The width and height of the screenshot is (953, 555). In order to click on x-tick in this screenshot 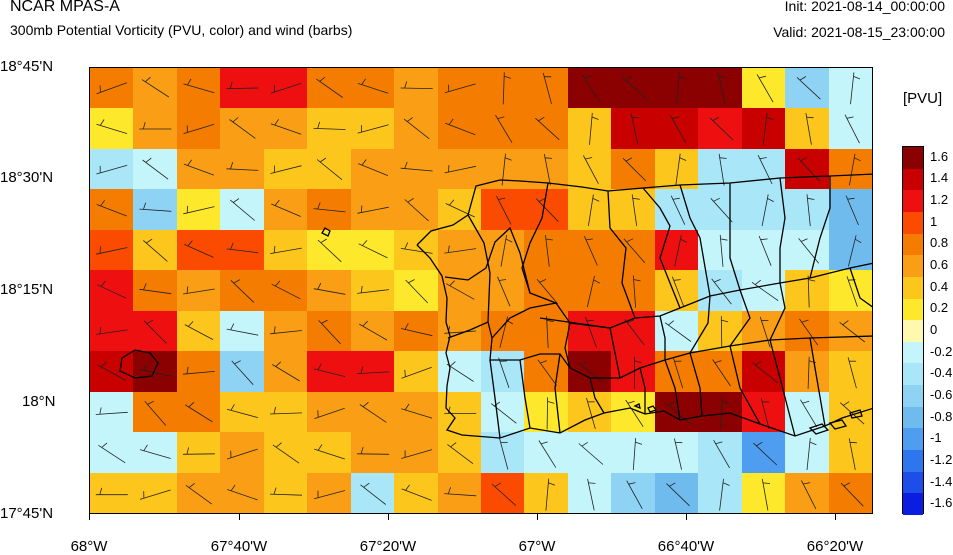, I will do `click(835, 517)`.